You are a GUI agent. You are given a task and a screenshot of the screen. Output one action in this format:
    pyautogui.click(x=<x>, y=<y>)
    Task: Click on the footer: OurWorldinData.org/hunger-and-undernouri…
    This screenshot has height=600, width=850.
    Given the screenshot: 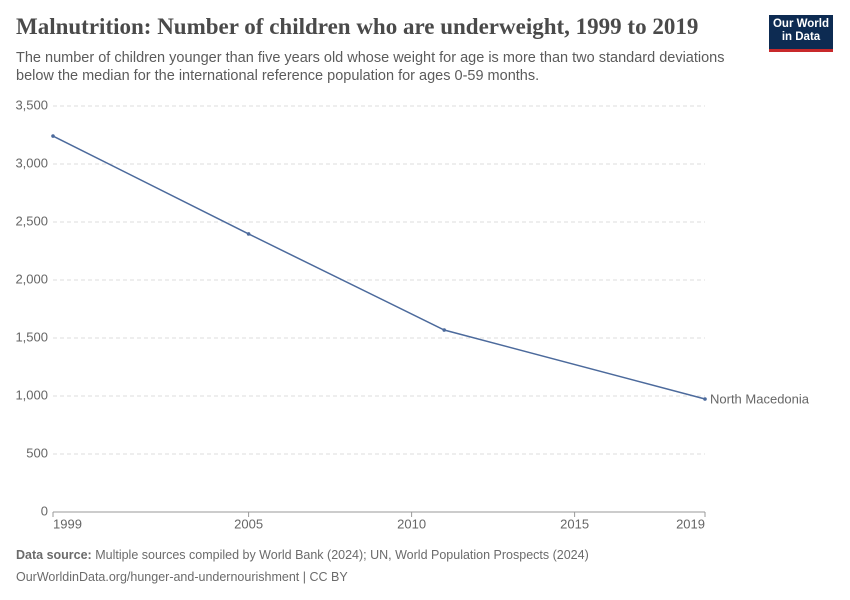 What is the action you would take?
    pyautogui.click(x=182, y=577)
    